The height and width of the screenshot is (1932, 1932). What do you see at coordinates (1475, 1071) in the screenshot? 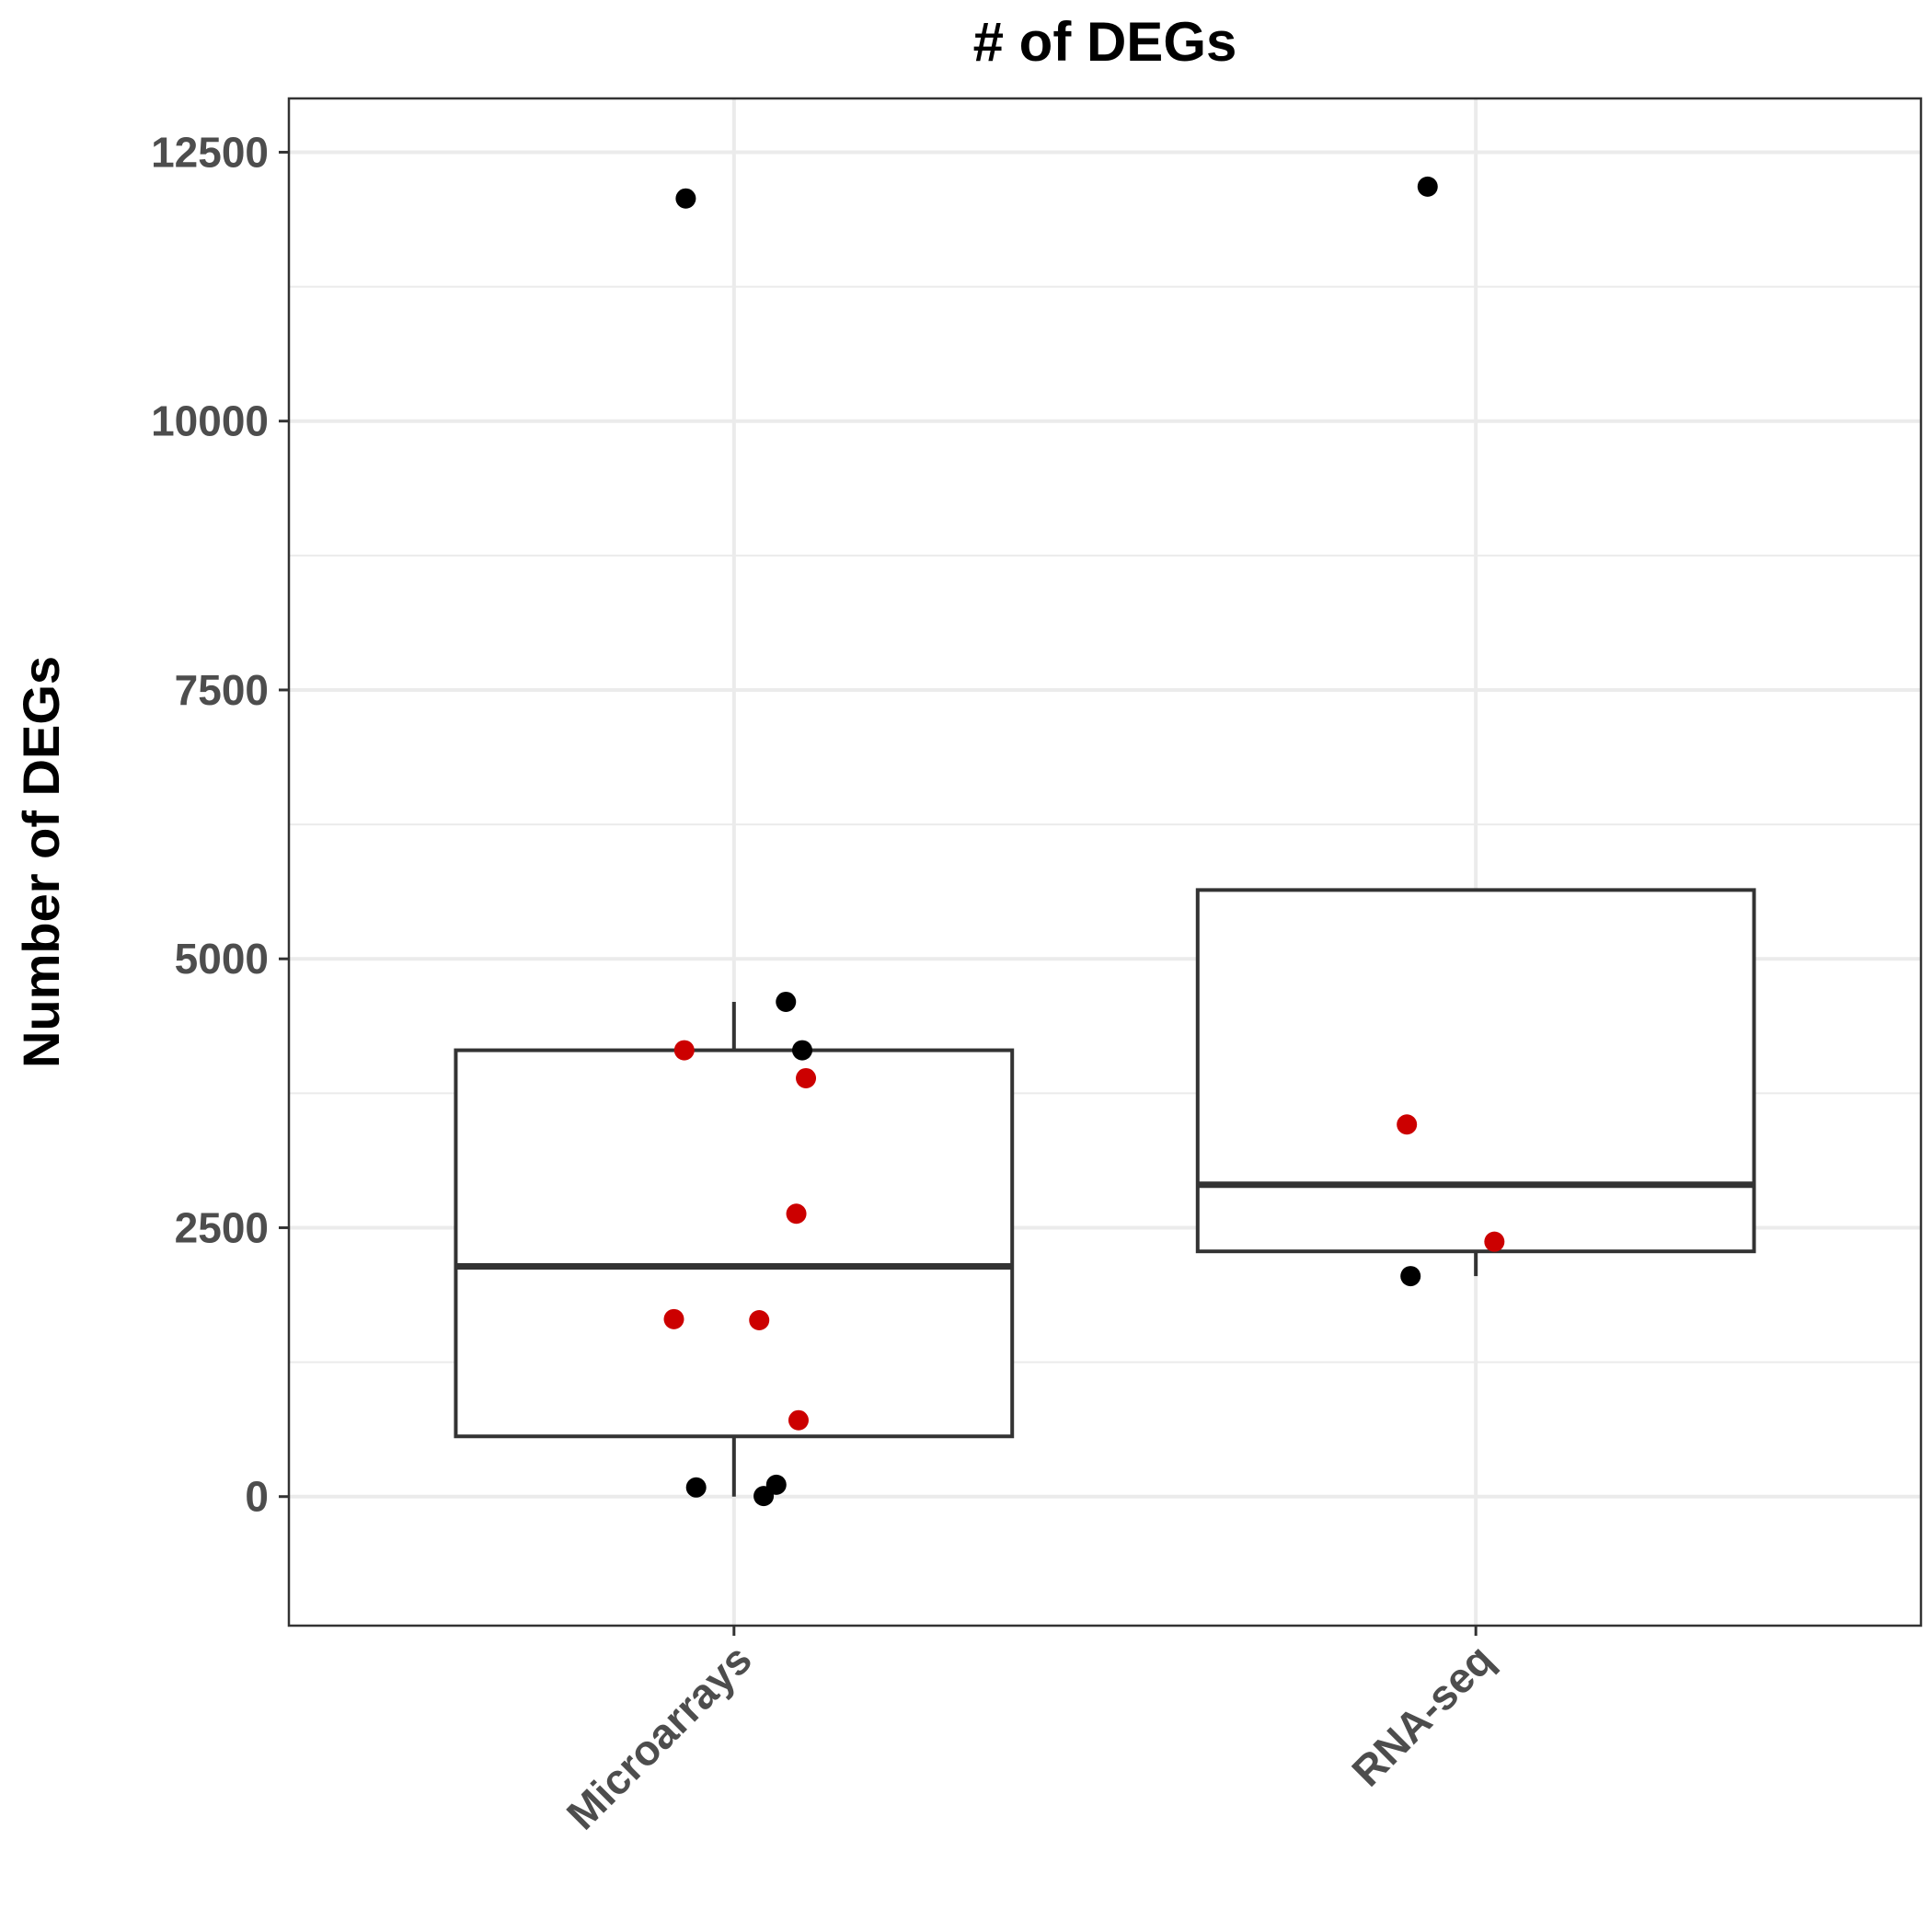
I see `box-rna-seq` at bounding box center [1475, 1071].